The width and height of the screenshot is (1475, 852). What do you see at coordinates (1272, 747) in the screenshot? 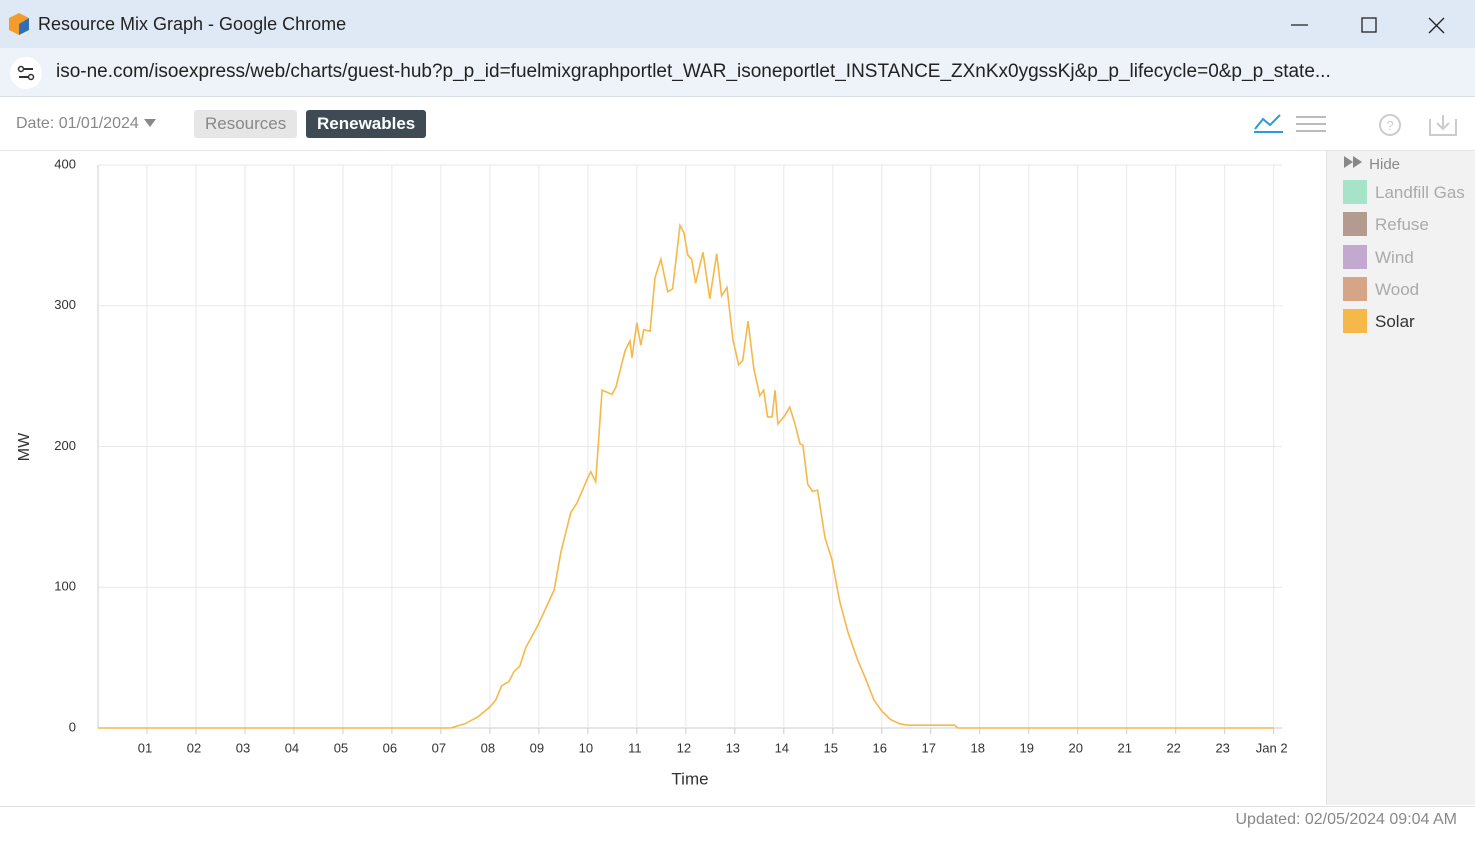
I see `x-tick-label: Jan 2` at bounding box center [1272, 747].